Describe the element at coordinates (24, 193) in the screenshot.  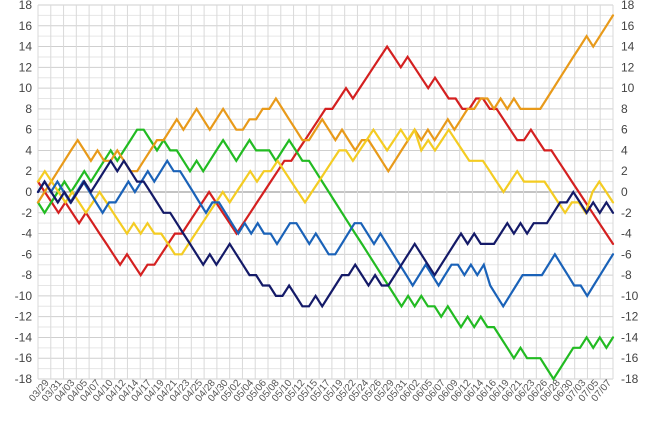
I see `y-axis-left: 18 16 14 12 10 8 6 4 2 0 -2 -4 -6 -8 -10 -12 -14 -16 -18` at that location.